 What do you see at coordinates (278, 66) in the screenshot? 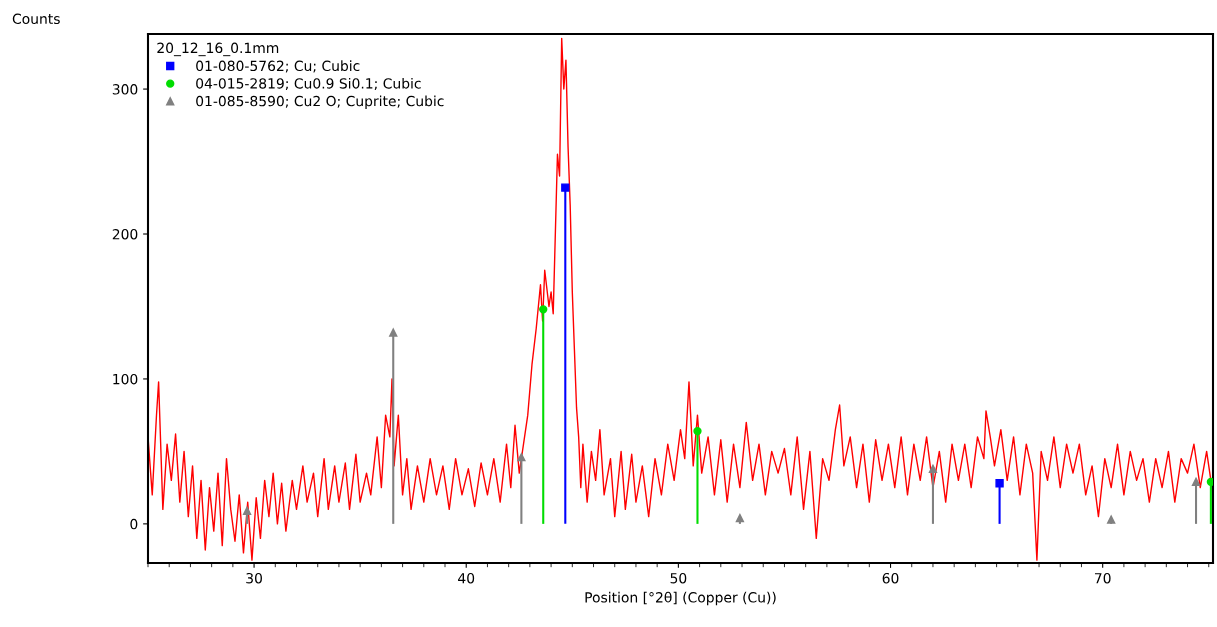
I see `legend-label: 01-080-5762; Cu; Cubic` at bounding box center [278, 66].